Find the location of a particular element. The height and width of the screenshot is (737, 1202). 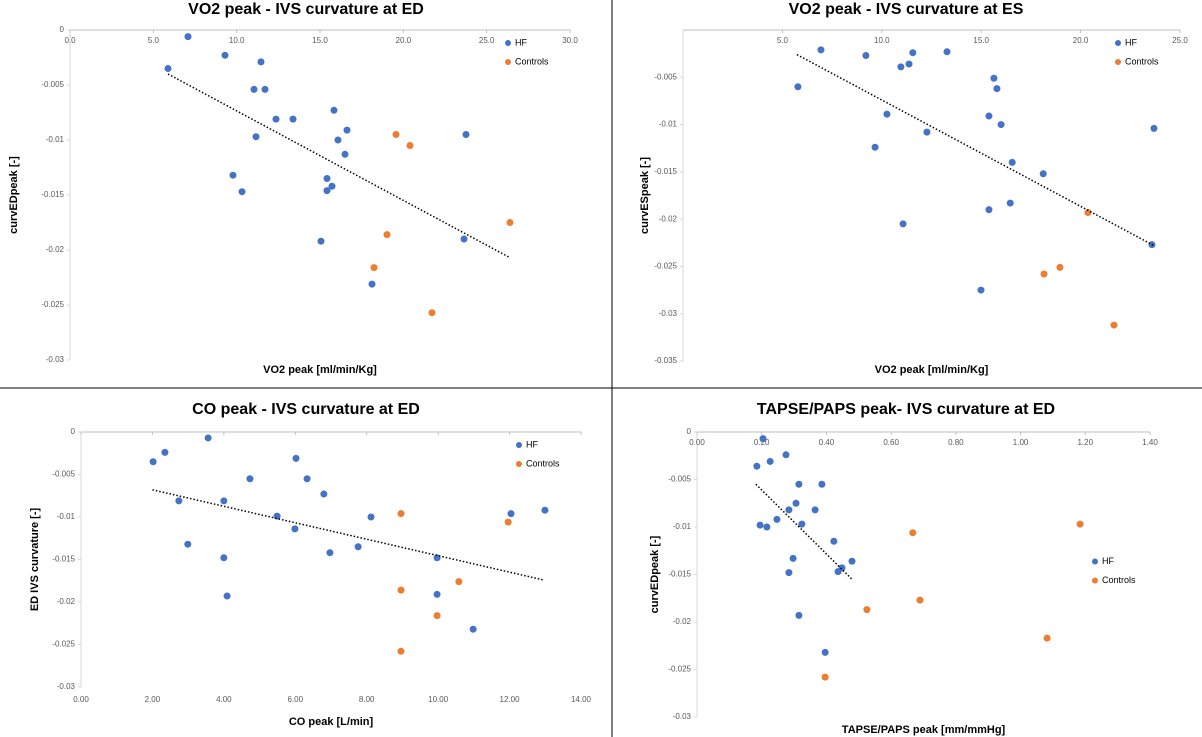

y-axis-label: curvESpeak [-] is located at coordinates (645, 195).